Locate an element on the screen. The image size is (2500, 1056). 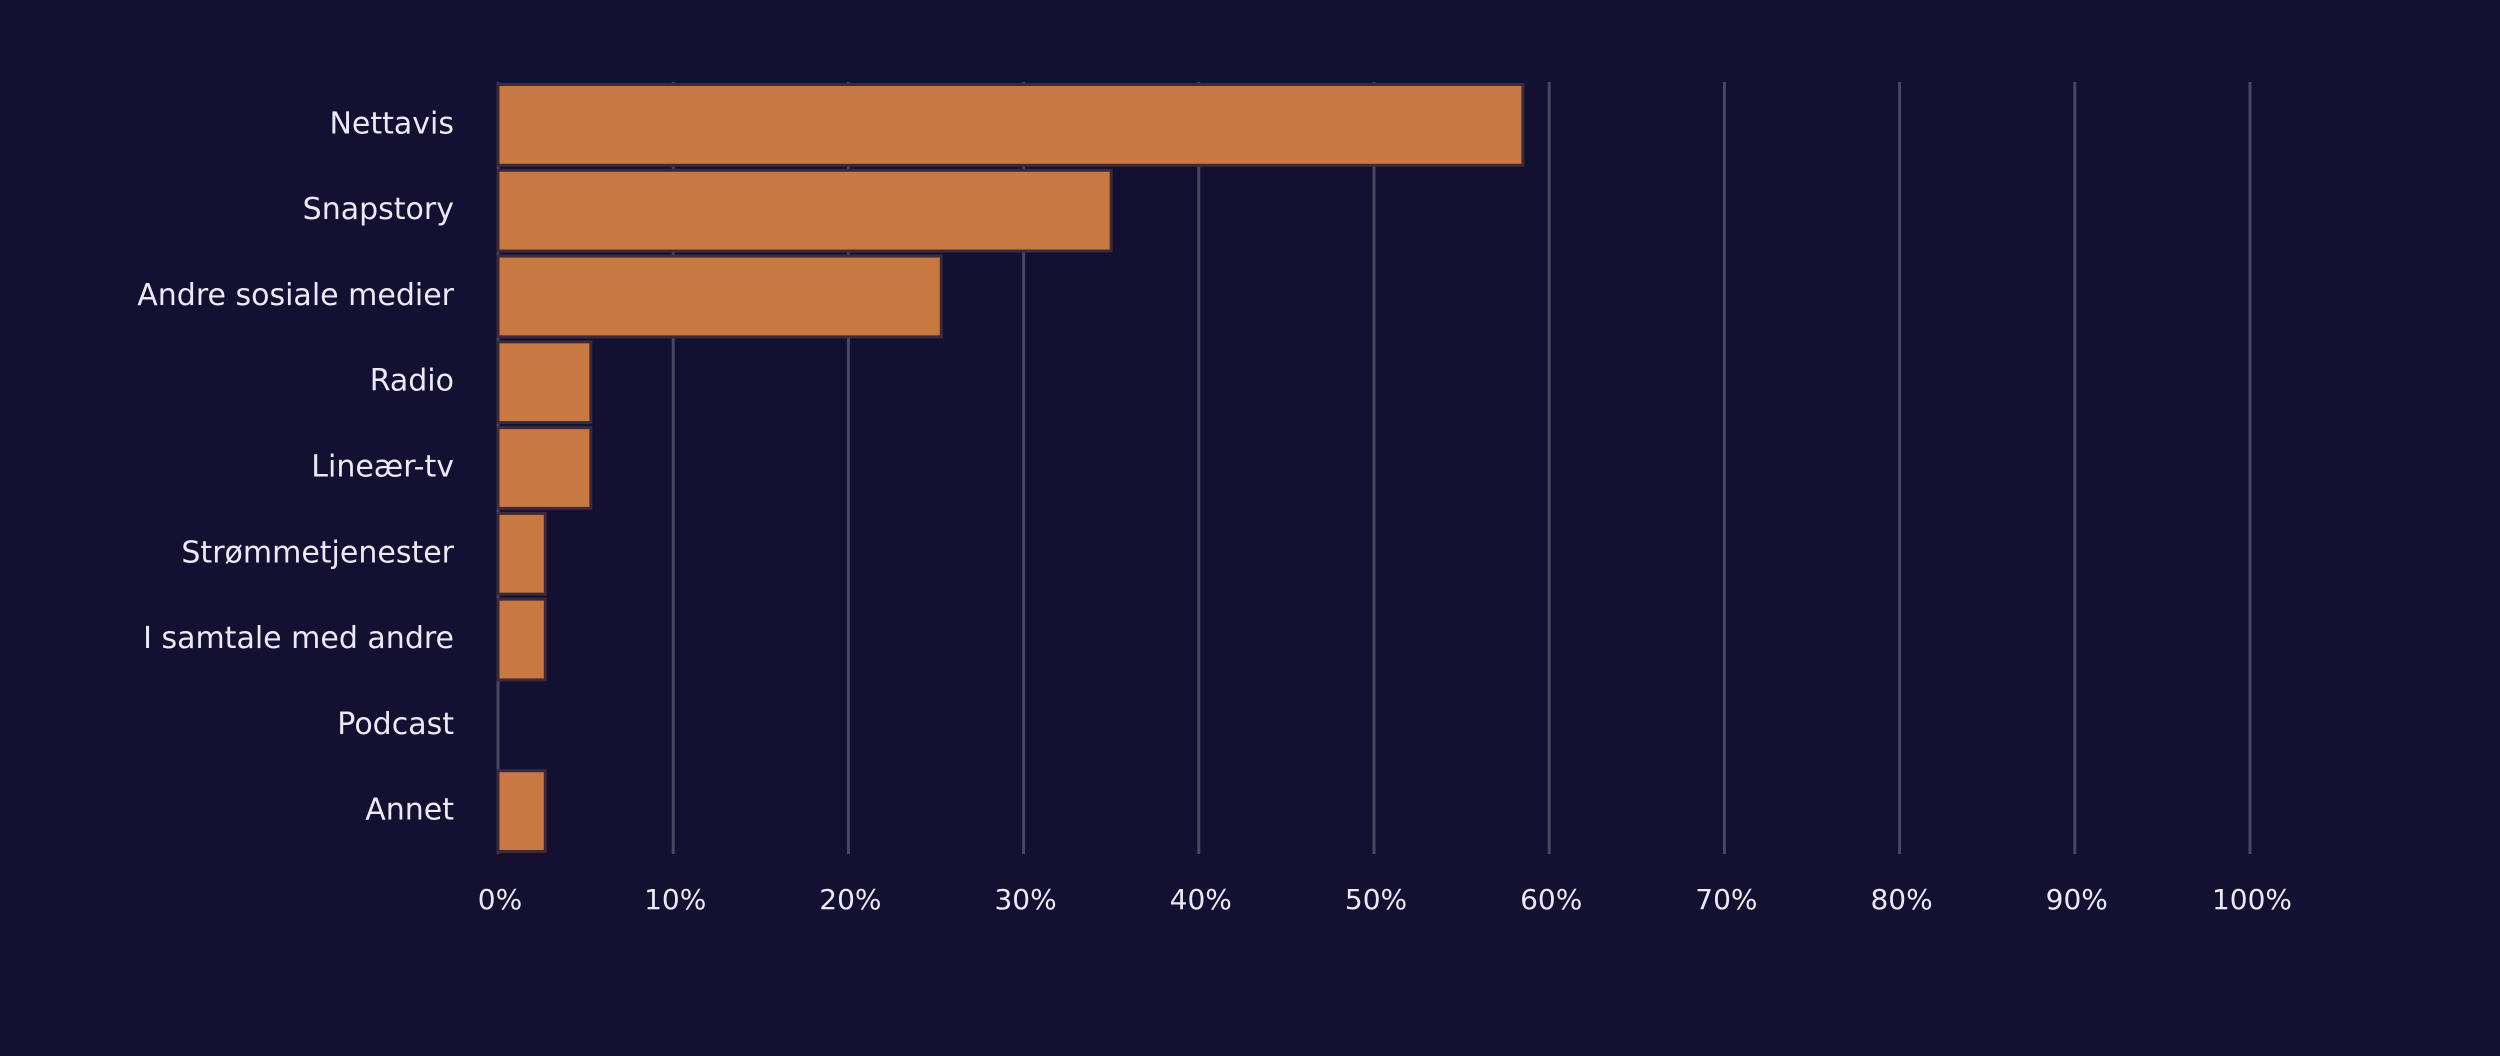
x-tick-label: 60% is located at coordinates (1551, 899).